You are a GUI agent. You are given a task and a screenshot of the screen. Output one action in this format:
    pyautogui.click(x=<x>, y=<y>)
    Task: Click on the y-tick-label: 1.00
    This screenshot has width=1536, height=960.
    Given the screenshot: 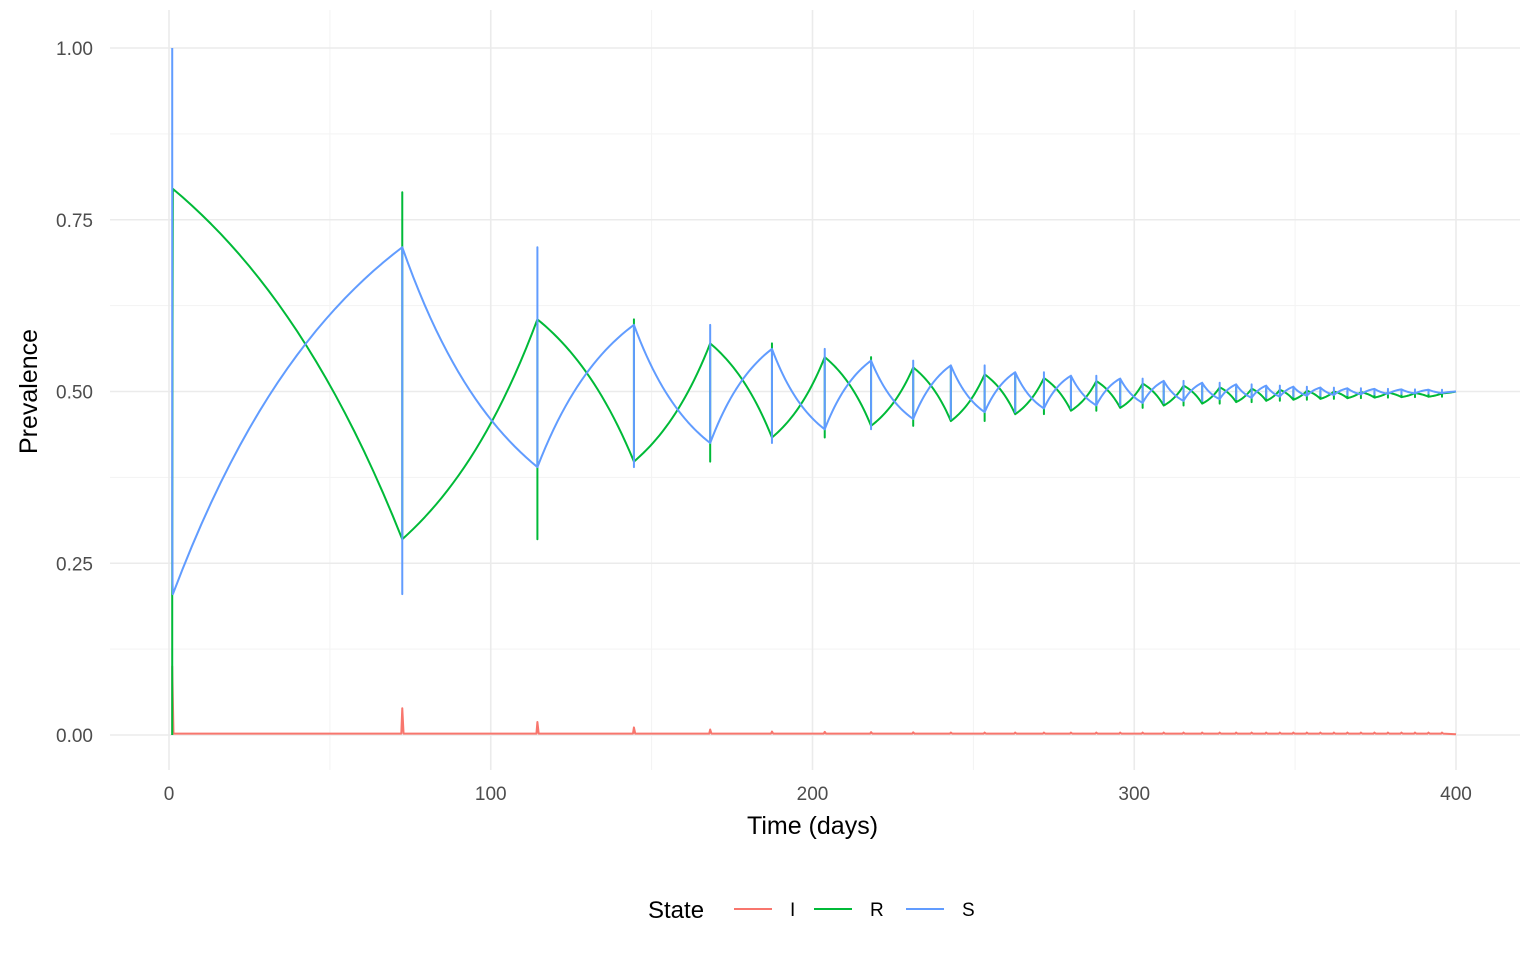 What is the action you would take?
    pyautogui.click(x=74, y=49)
    